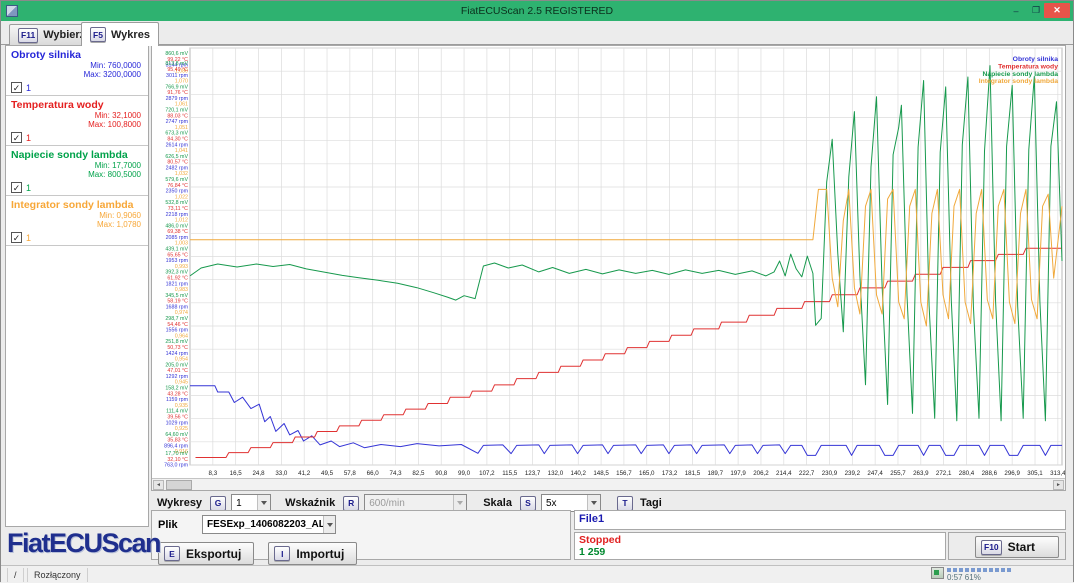 This screenshot has width=1074, height=583. I want to click on importuj-button: I Importuj, so click(313, 553).